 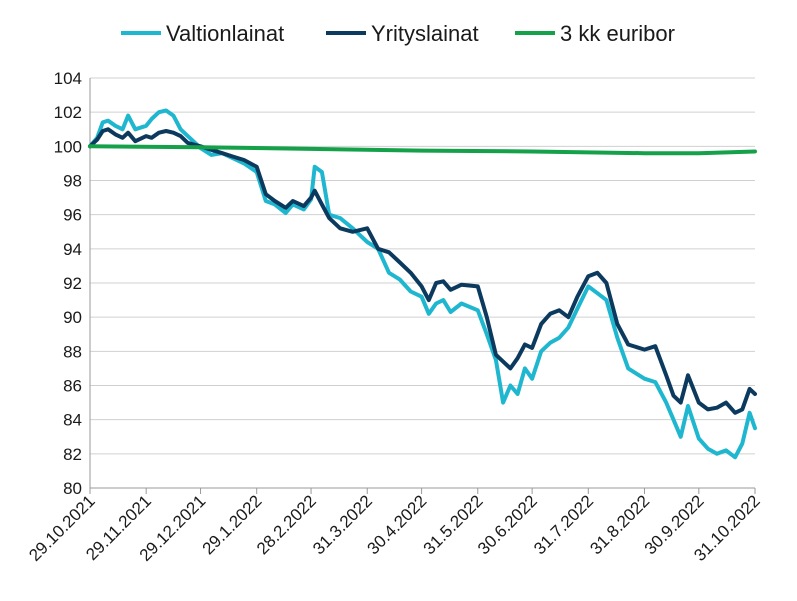 What do you see at coordinates (68, 112) in the screenshot?
I see `y-tick-label: 102` at bounding box center [68, 112].